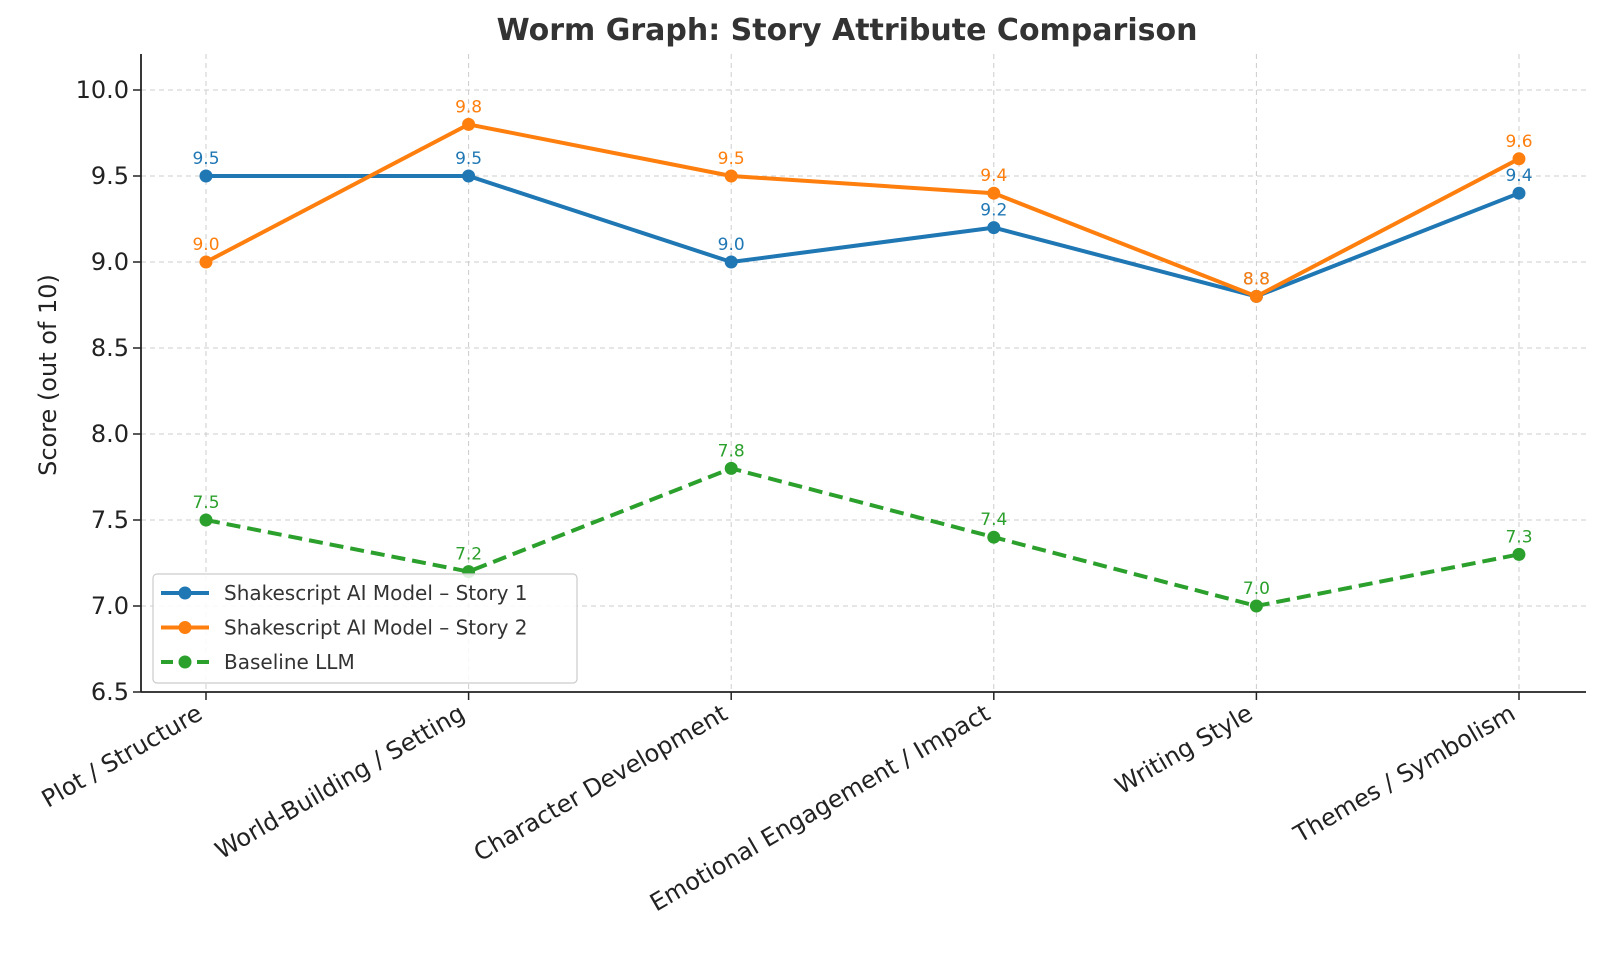 The height and width of the screenshot is (958, 1600). Describe the element at coordinates (205, 503) in the screenshot. I see `data-label: 7.5` at that location.